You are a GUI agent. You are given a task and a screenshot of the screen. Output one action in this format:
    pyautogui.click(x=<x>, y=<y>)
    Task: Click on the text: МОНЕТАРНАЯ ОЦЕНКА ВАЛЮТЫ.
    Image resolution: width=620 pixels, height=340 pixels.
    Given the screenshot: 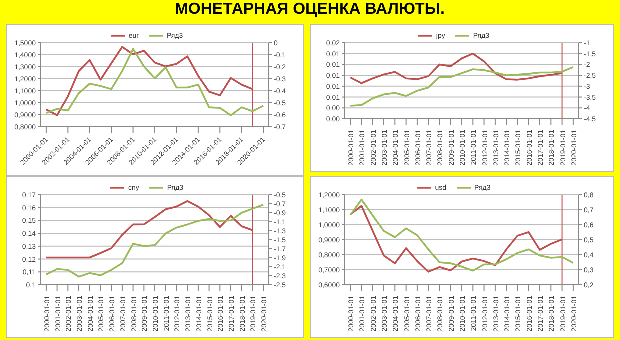 What is the action you would take?
    pyautogui.click(x=310, y=10)
    